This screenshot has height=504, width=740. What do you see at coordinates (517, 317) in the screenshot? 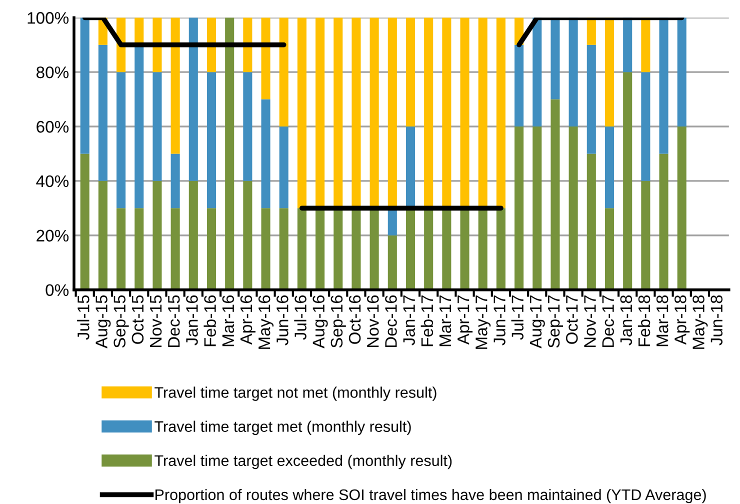
I see `x-tick-label: Jul-17` at bounding box center [517, 317].